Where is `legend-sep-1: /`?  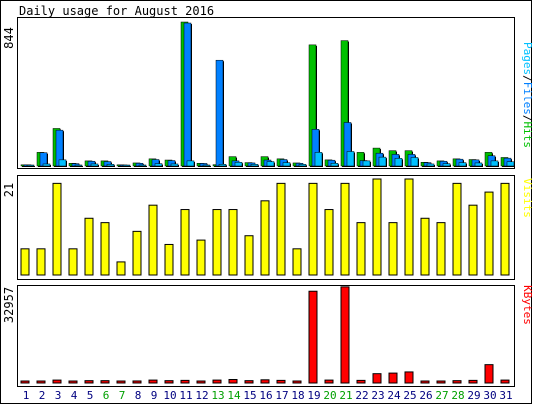 legend-sep-1: / is located at coordinates (527, 78).